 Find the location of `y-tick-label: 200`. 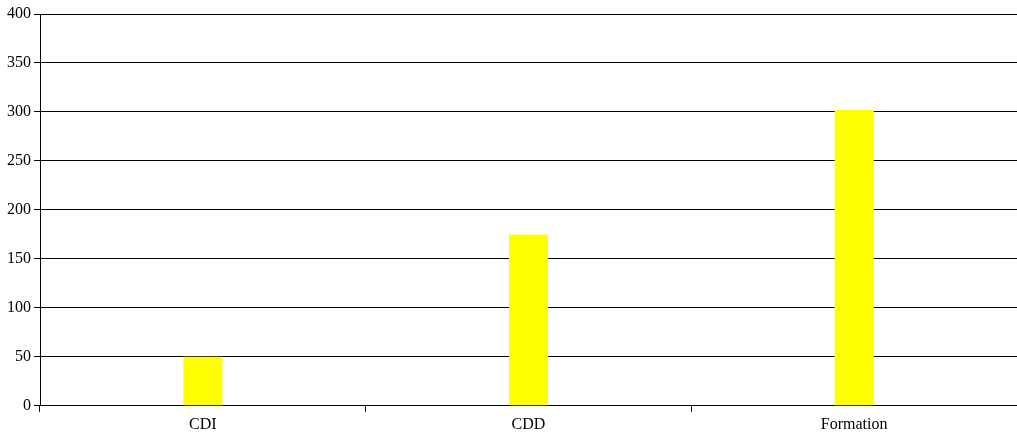

y-tick-label: 200 is located at coordinates (19, 209).